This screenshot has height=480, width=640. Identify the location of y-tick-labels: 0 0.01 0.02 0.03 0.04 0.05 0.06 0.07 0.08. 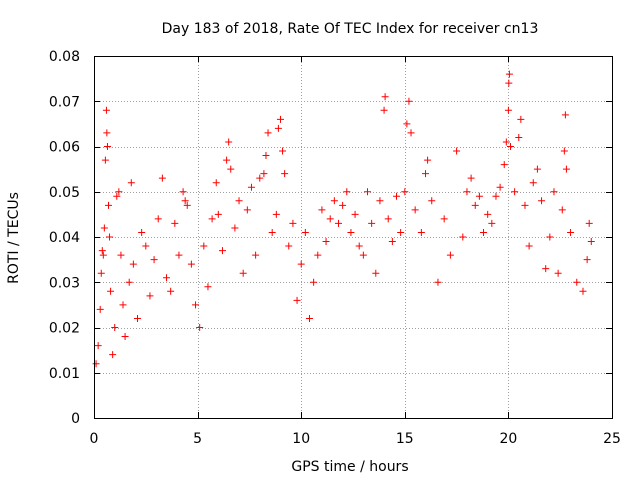
(64, 238).